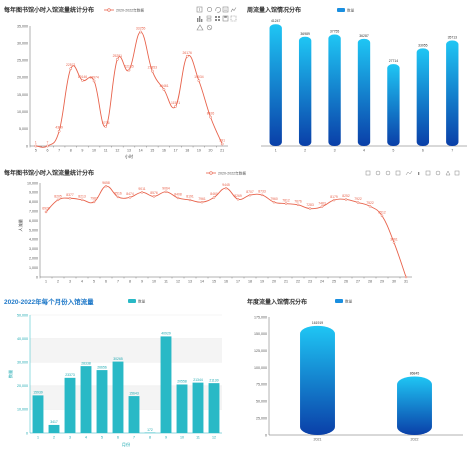 Image resolution: width=474 pixels, height=454 pixels. What do you see at coordinates (46, 209) in the screenshot?
I see `data-label: 6920` at bounding box center [46, 209].